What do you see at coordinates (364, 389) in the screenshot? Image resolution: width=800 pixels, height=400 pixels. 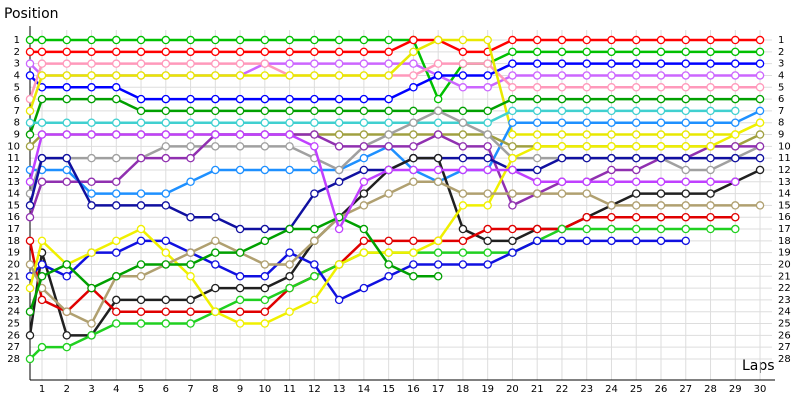 I see `x-tick-label: 14` at bounding box center [364, 389].